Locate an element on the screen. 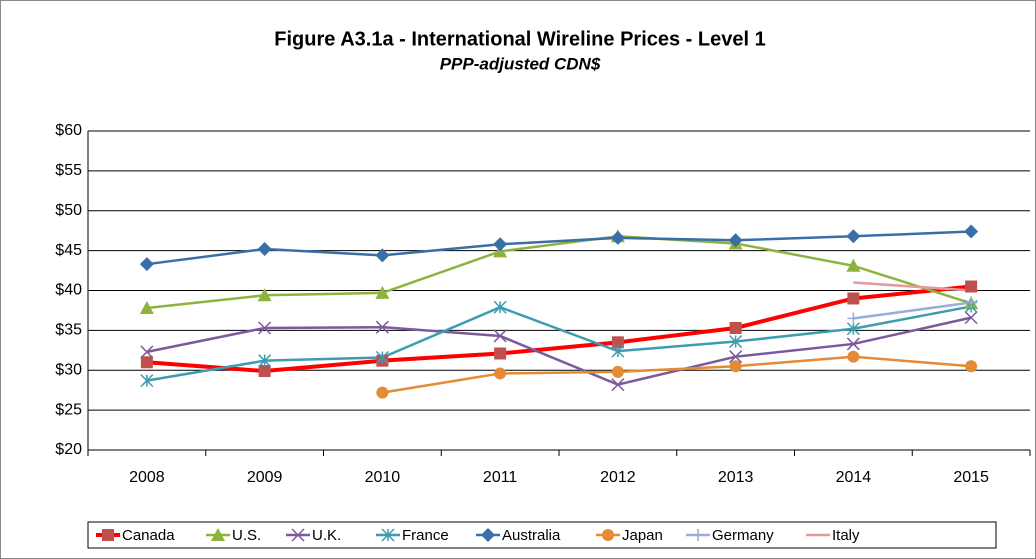  legend-label: U.K. is located at coordinates (326, 535).